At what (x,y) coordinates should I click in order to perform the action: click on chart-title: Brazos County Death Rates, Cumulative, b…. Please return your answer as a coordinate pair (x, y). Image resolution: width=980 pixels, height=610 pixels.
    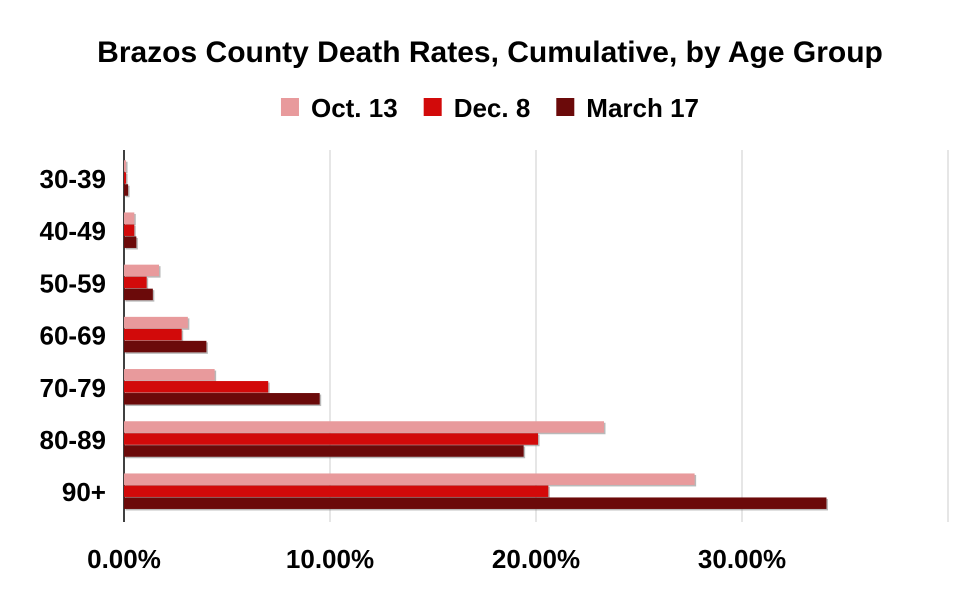
    Looking at the image, I should click on (490, 52).